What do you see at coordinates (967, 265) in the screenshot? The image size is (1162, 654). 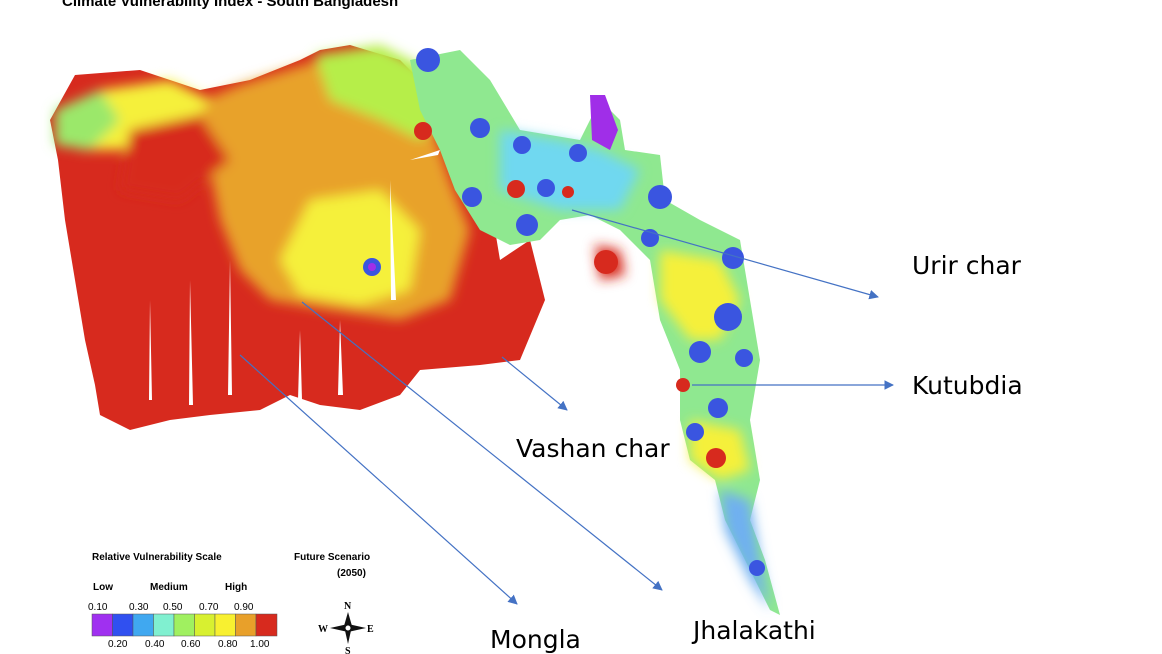 I see `annotation: Urir char` at bounding box center [967, 265].